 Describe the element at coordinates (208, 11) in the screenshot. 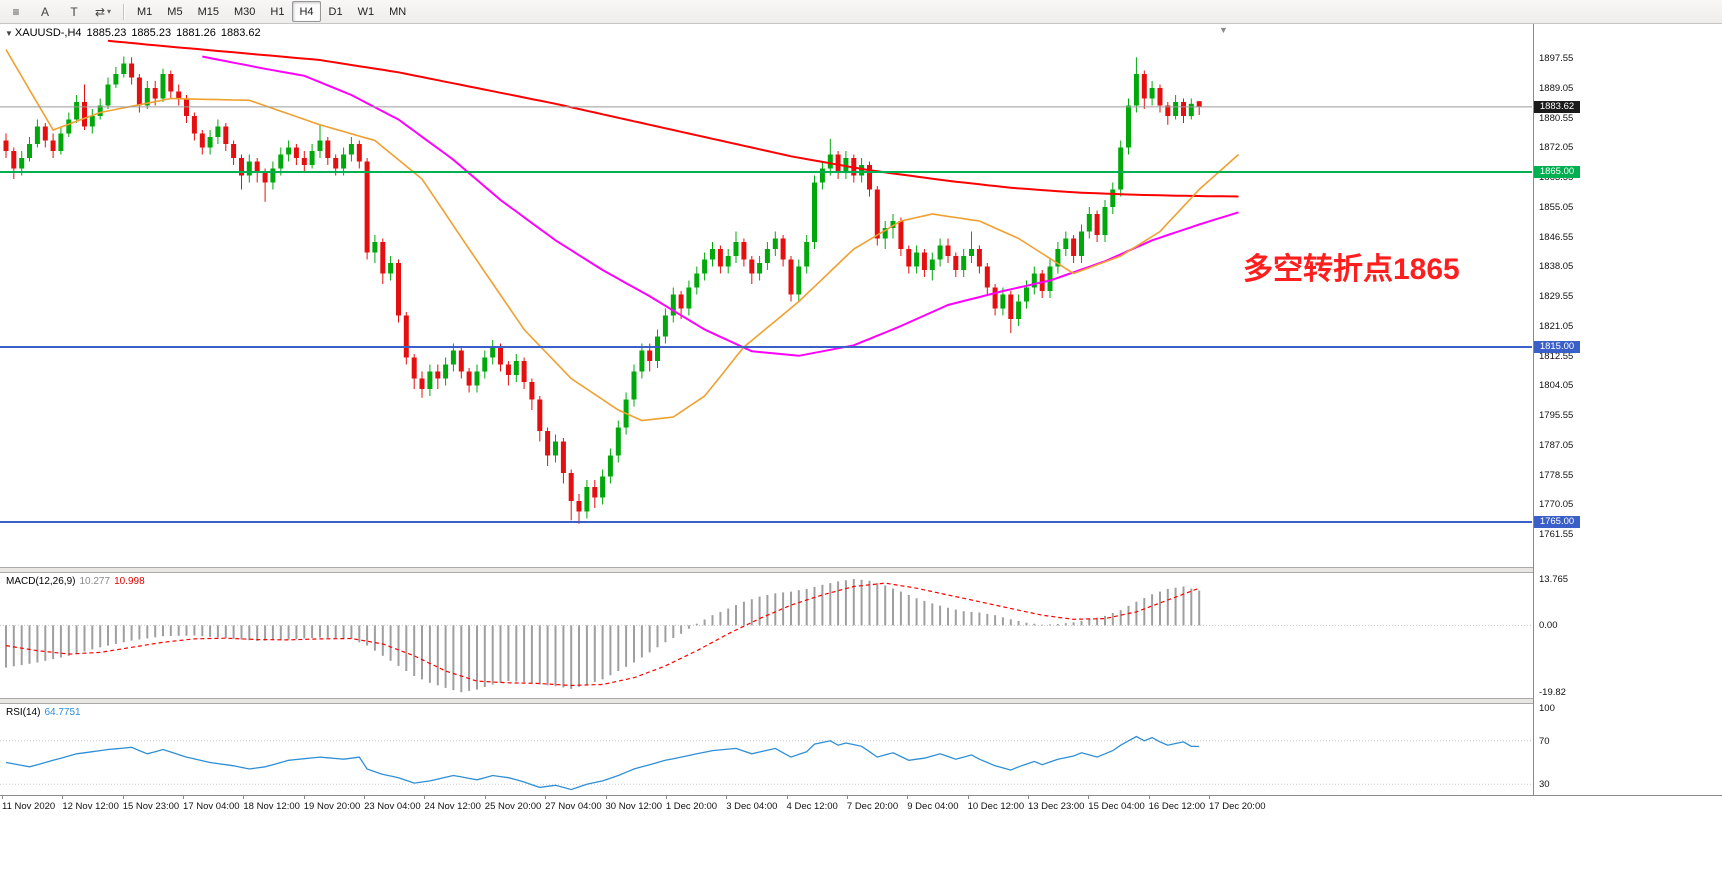

I see `timeframe-button-m15: M15` at that location.